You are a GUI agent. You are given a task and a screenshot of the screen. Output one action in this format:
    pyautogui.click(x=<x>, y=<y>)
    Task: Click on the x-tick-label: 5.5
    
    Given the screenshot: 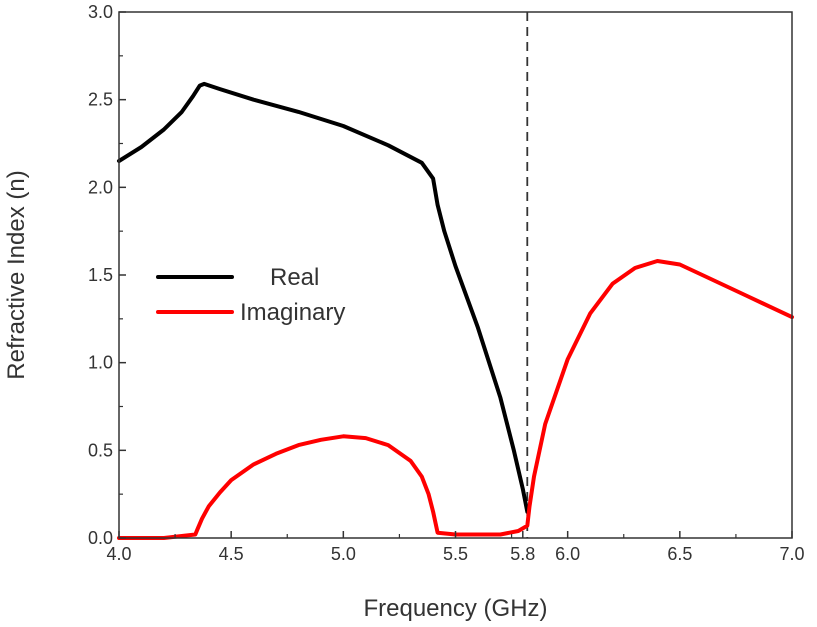 What is the action you would take?
    pyautogui.click(x=455, y=554)
    